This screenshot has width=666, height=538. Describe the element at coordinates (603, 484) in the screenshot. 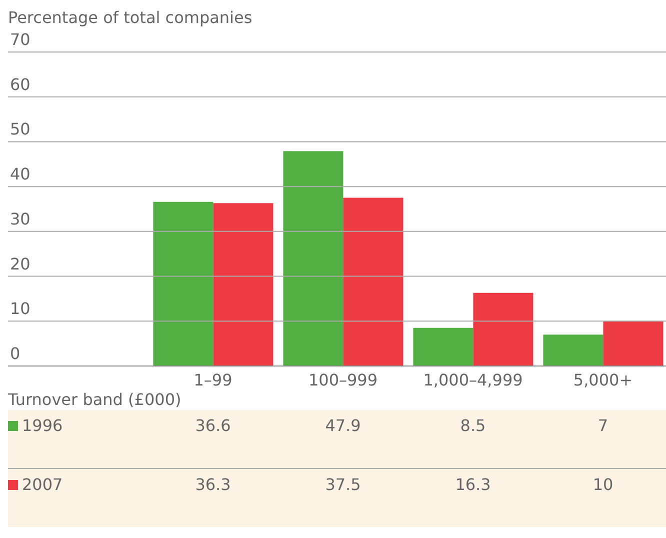

I see `data-label: 10` at that location.